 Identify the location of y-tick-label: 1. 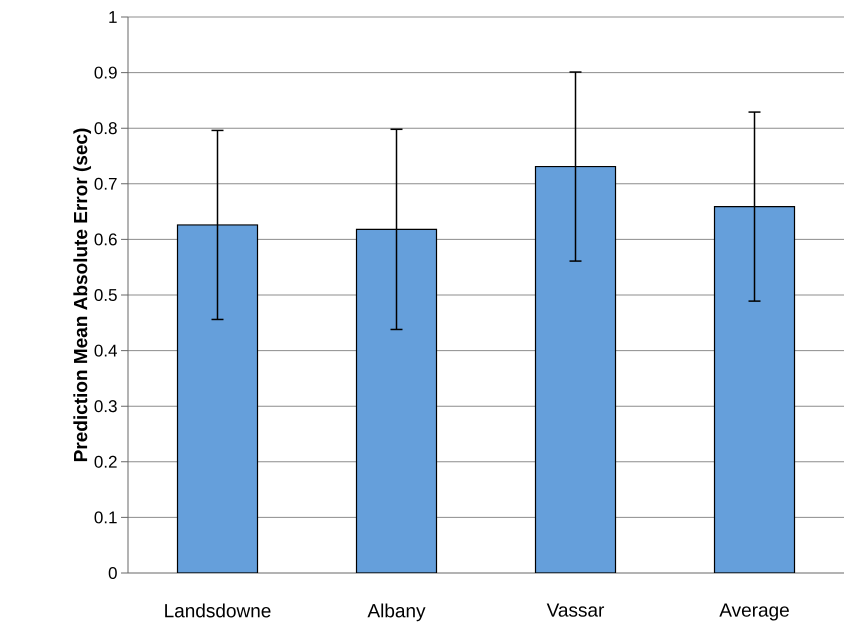
(113, 17).